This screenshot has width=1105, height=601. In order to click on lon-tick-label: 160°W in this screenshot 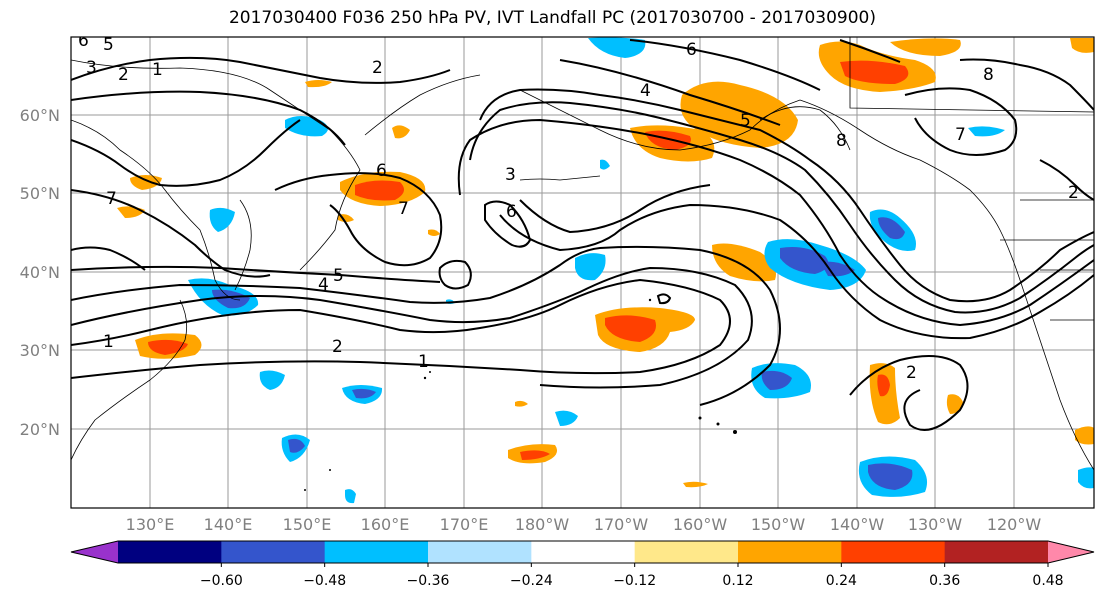, I will do `click(700, 524)`.